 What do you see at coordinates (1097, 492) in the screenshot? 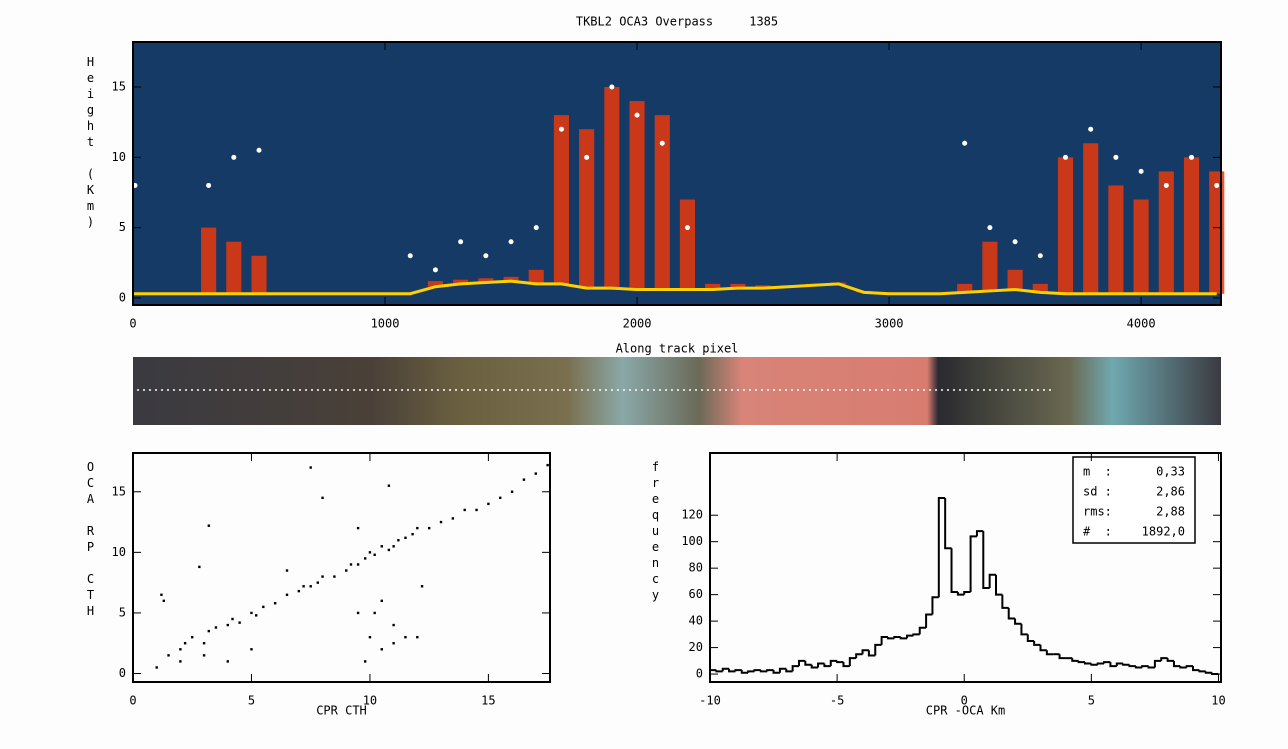
I see `stats-label: sd :` at bounding box center [1097, 492].